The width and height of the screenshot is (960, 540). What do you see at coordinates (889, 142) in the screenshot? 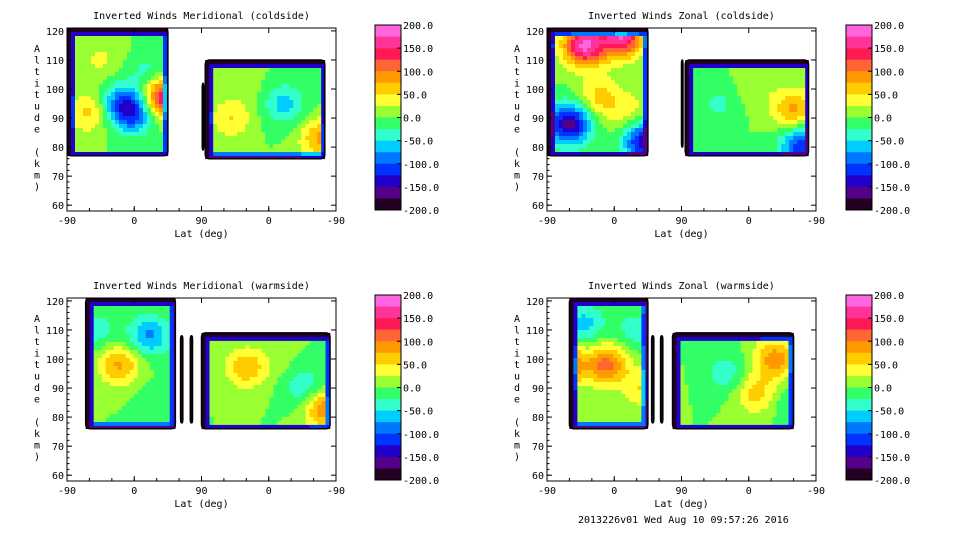
I see `colorbar-tick-label: -50.0` at bounding box center [889, 142].